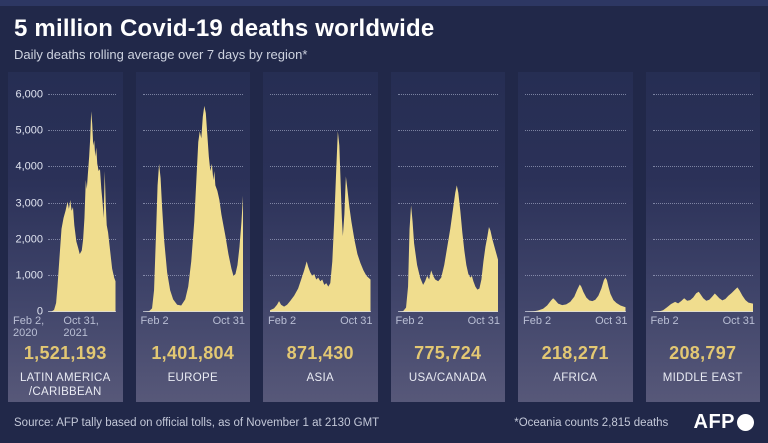 Image resolution: width=768 pixels, height=443 pixels. Describe the element at coordinates (575, 353) in the screenshot. I see `region-total-deaths: 218,271` at that location.